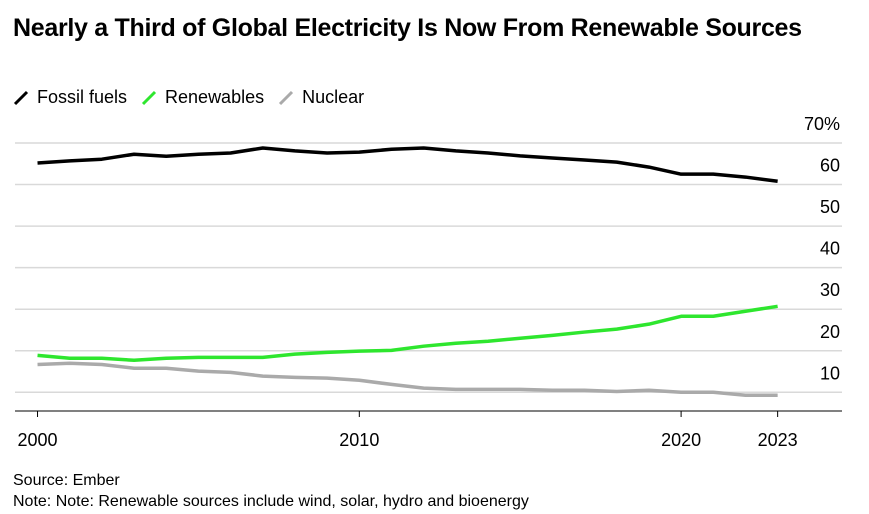 This screenshot has height=514, width=869. Describe the element at coordinates (38, 440) in the screenshot. I see `x-tick-label: 2000` at that location.